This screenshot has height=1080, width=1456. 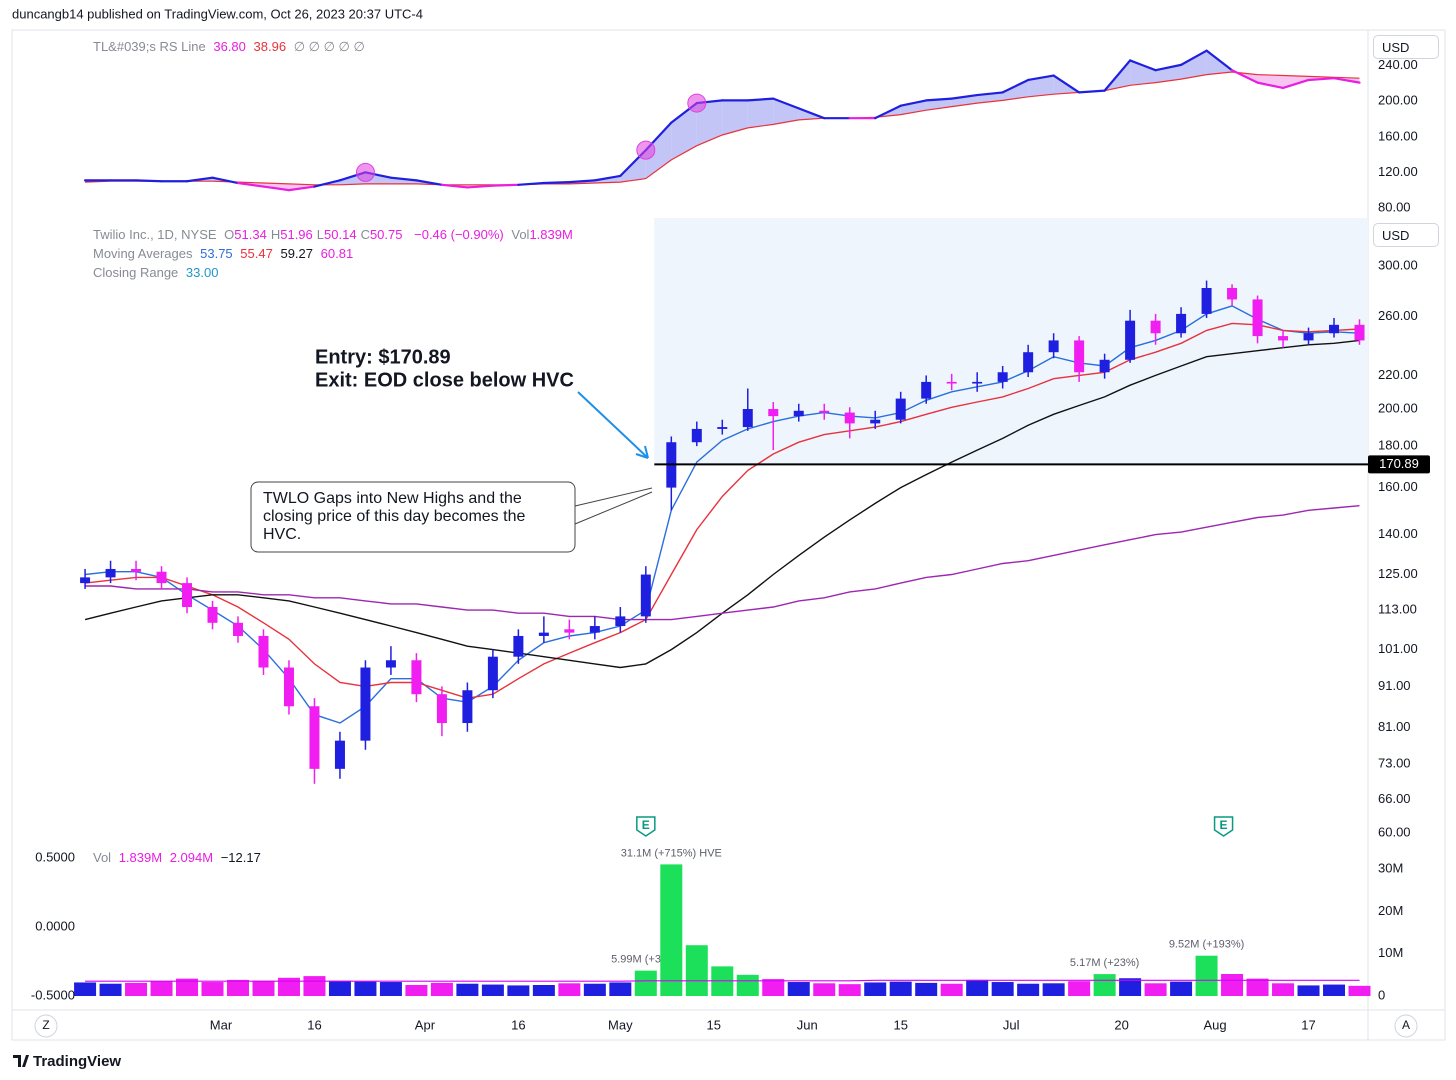 What do you see at coordinates (282, 534) in the screenshot?
I see `callout-text: HVC.` at bounding box center [282, 534].